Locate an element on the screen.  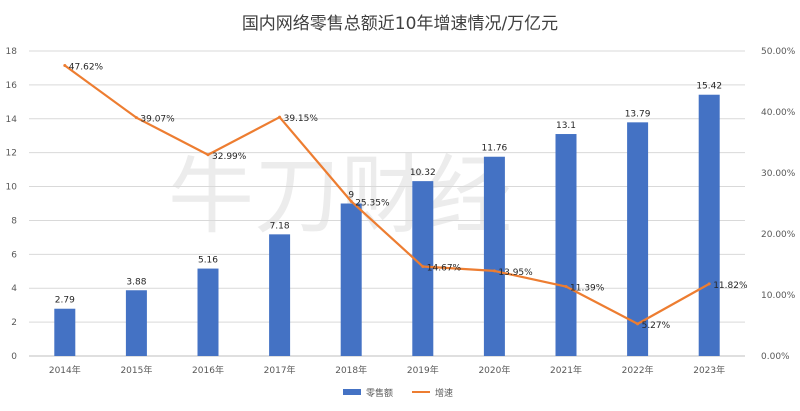
y-right-tick-label: 40.00% is located at coordinates (778, 113).